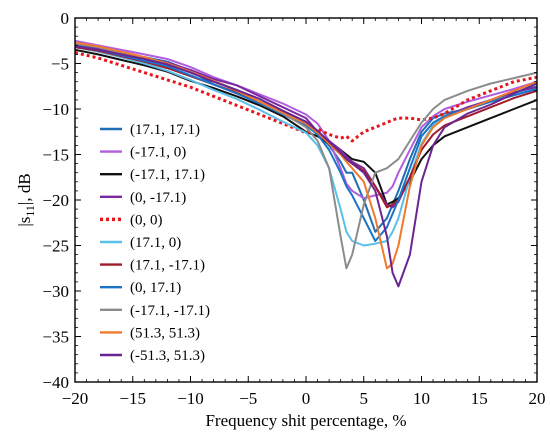 The image size is (550, 438). Describe the element at coordinates (24, 222) in the screenshot. I see `y-axis-title-prefix: |s` at that location.